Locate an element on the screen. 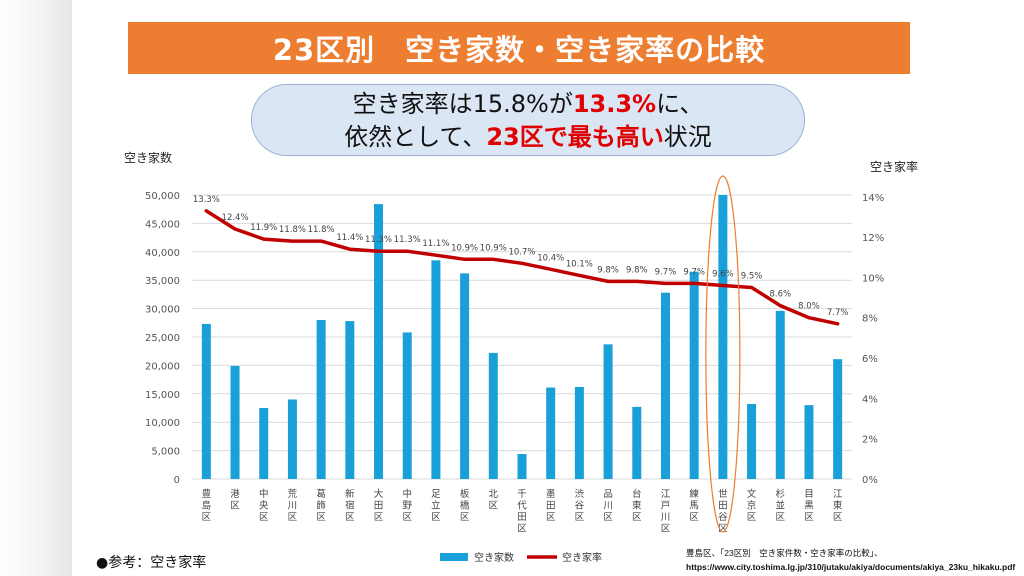 The height and width of the screenshot is (576, 1024). y-tick-label: 25,000 is located at coordinates (162, 338).